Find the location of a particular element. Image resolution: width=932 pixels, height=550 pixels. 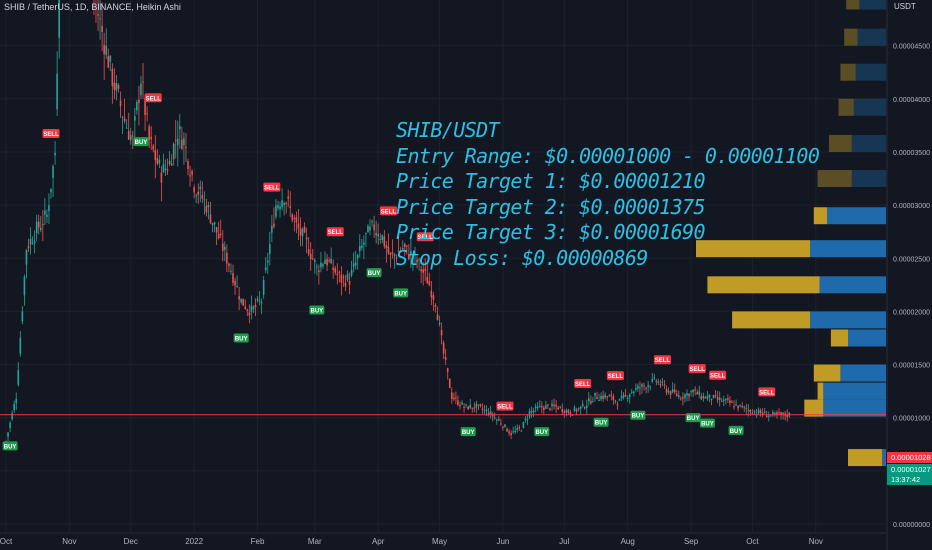

currency-label: USDT is located at coordinates (905, 6).